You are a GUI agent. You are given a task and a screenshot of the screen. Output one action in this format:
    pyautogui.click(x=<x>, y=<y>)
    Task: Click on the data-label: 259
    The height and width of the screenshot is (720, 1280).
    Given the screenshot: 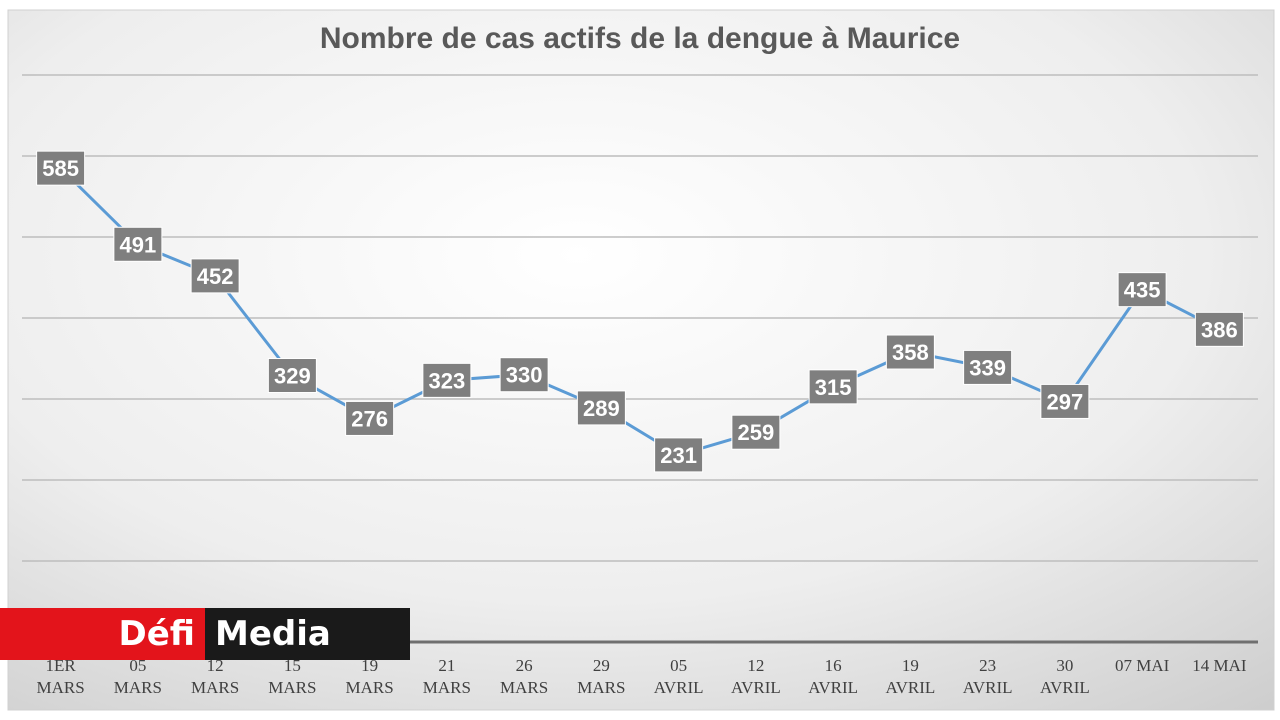 What is the action you would take?
    pyautogui.click(x=756, y=432)
    